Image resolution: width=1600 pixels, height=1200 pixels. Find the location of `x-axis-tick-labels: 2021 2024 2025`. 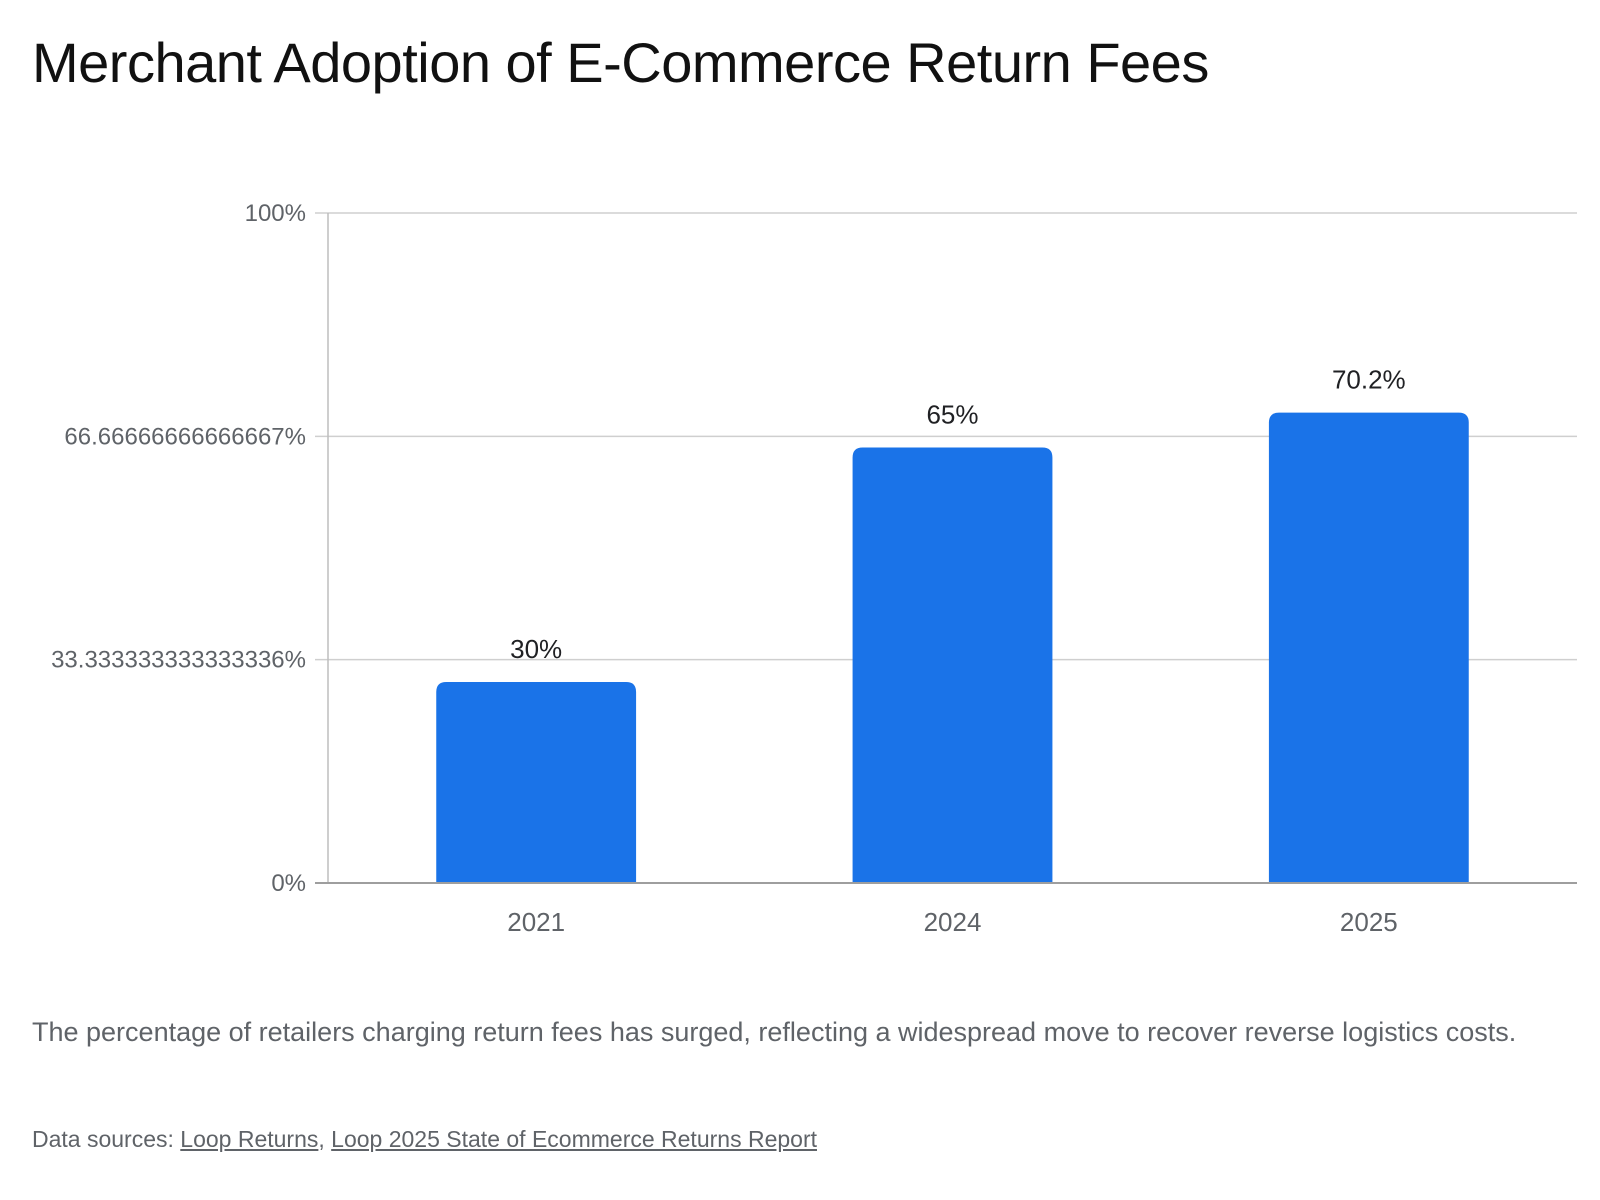

x-axis-tick-labels: 2021 2024 2025 is located at coordinates (952, 922).